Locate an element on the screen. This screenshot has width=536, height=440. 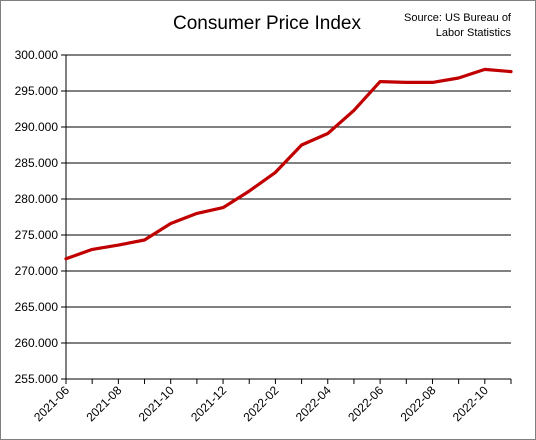
x-tick-label: 2022-06 is located at coordinates (365, 403).